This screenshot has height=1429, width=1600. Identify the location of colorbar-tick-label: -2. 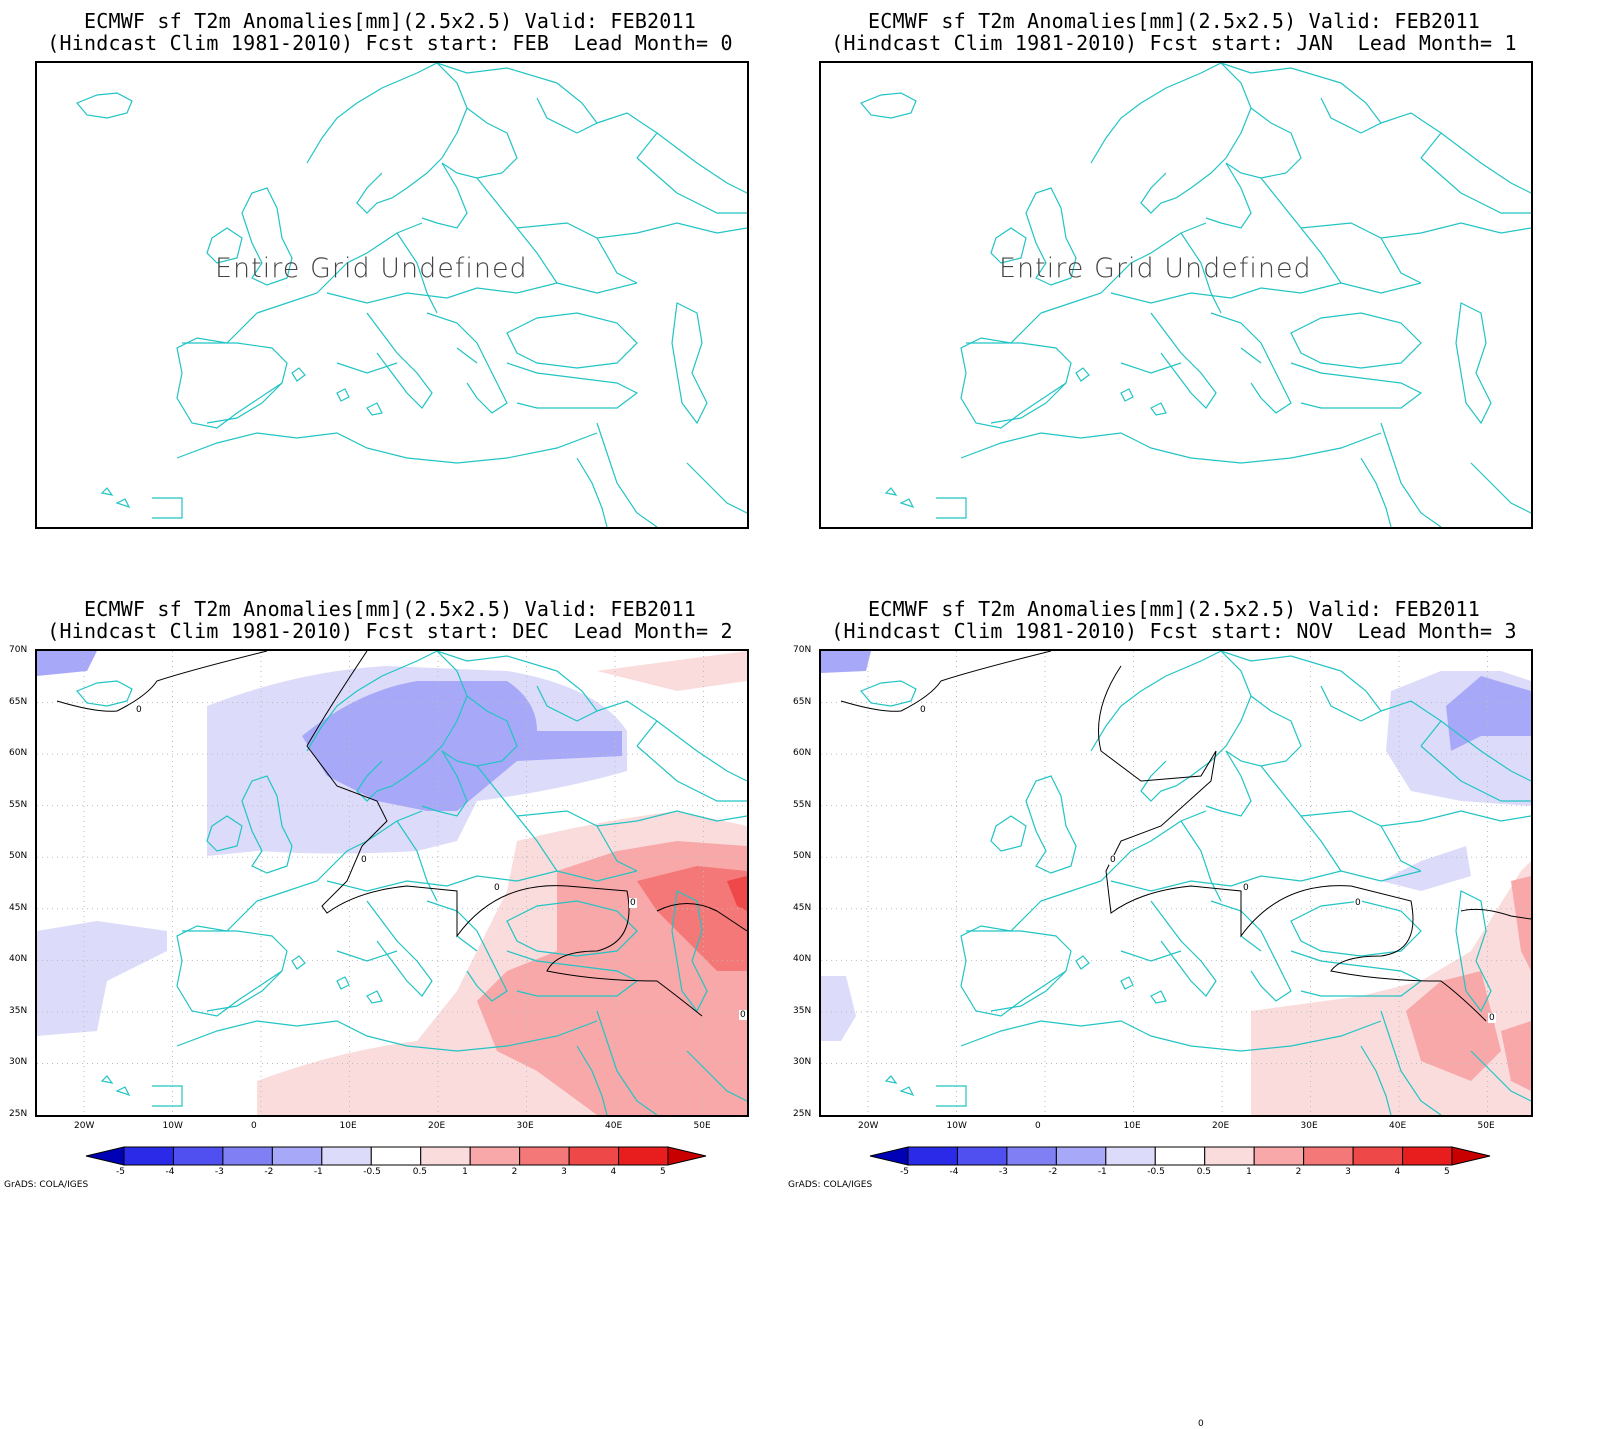
(269, 1172).